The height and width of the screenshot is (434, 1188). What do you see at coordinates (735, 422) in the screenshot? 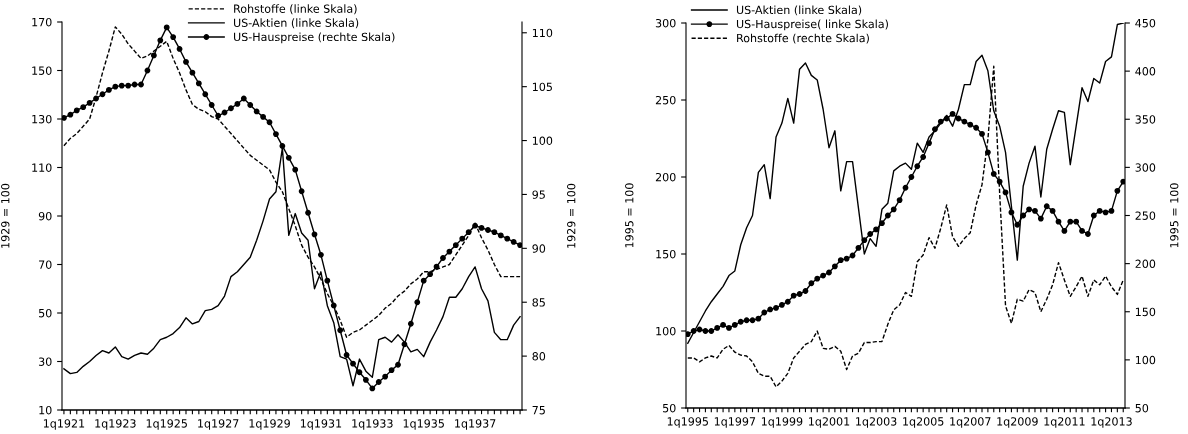
I see `x-tick-label: 1q1997` at bounding box center [735, 422].